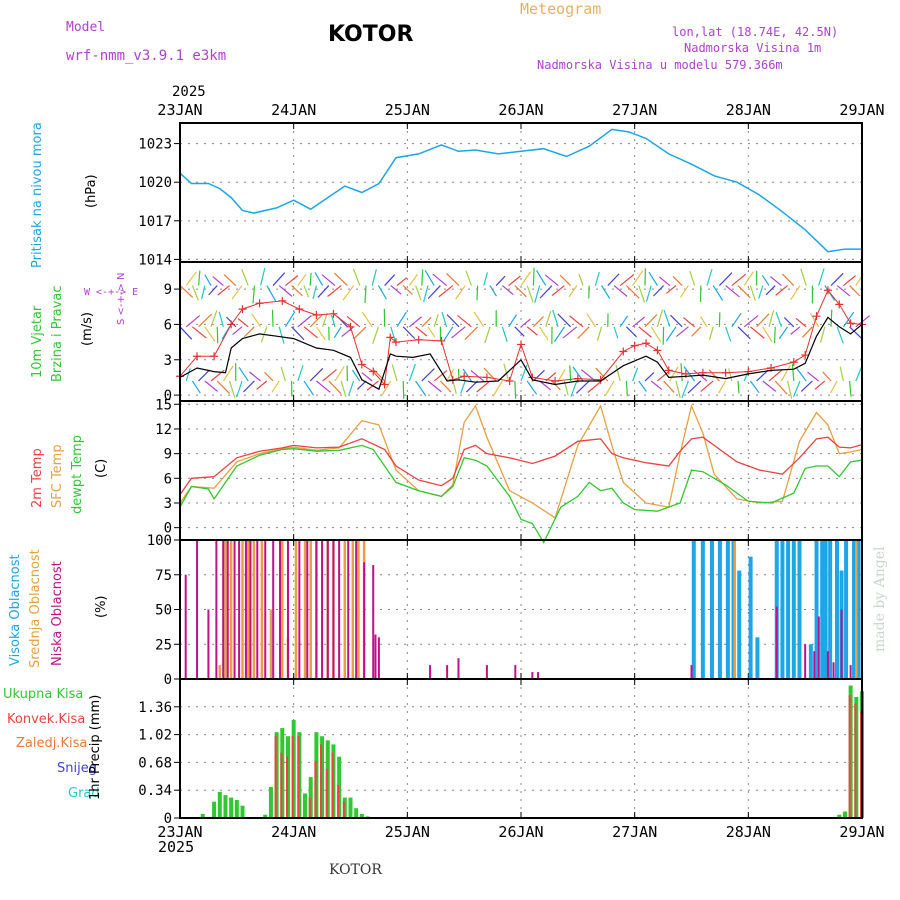  Describe the element at coordinates (155, 708) in the screenshot. I see `y-tick-label: 1.36` at that location.